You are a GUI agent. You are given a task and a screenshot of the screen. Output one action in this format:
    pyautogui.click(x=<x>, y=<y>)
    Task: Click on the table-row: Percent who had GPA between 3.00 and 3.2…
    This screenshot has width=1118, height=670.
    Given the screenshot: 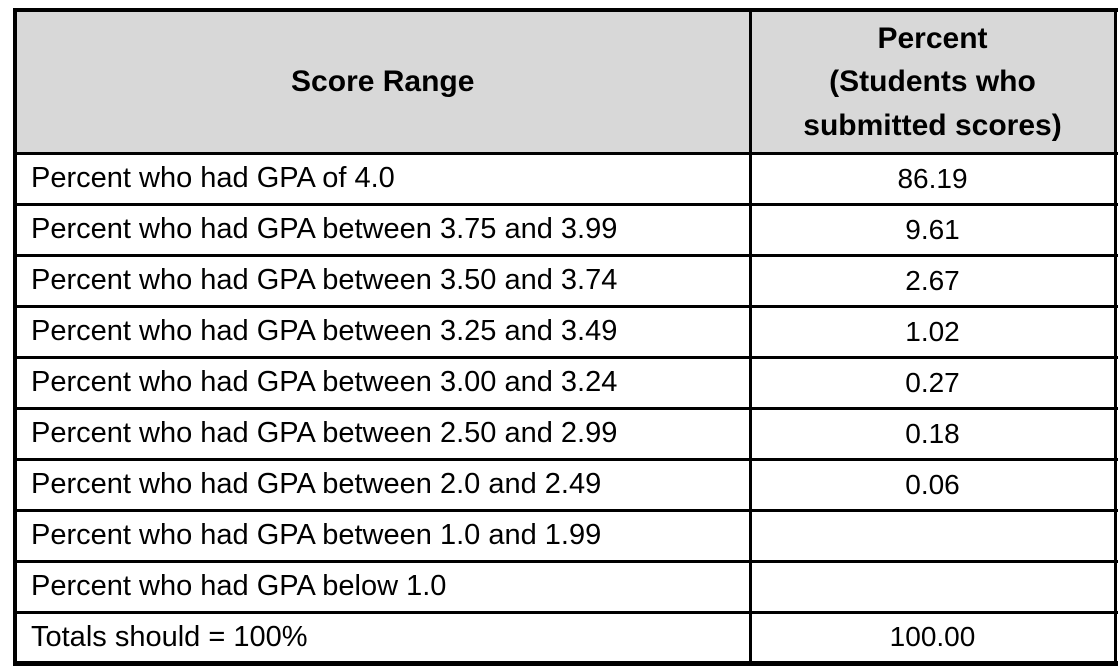 What is the action you would take?
    pyautogui.click(x=565, y=382)
    